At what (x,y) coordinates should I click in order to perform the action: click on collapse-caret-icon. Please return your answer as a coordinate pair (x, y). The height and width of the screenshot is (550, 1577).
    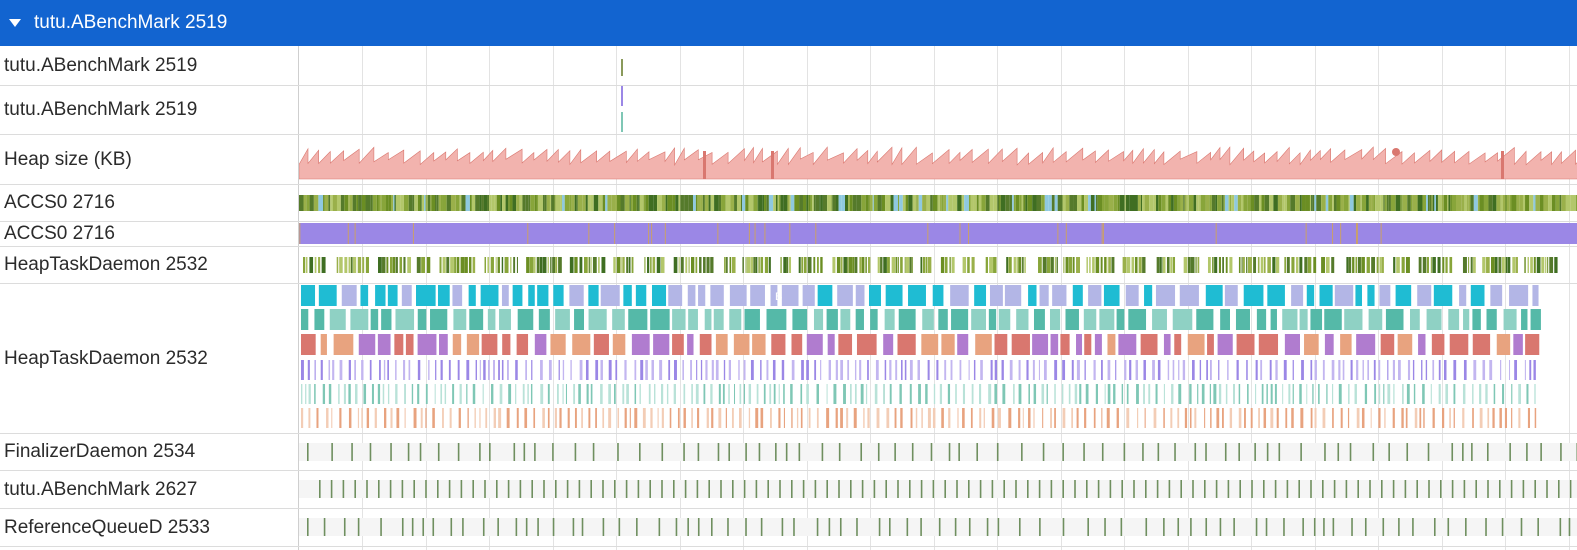
    Looking at the image, I should click on (15, 23).